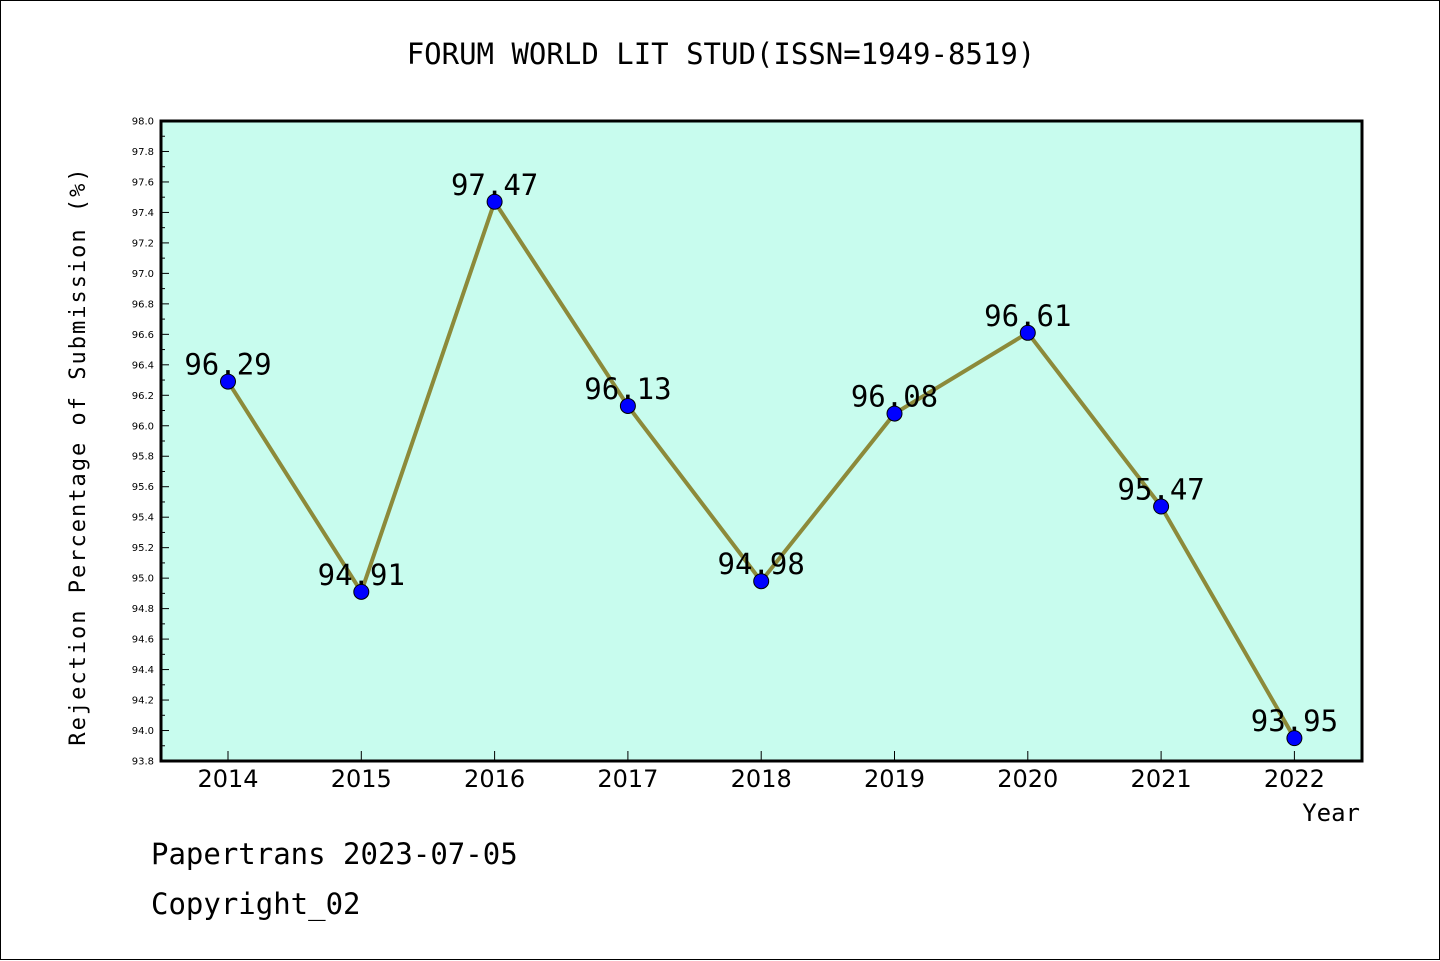 The width and height of the screenshot is (1440, 961). I want to click on y-tick-label: 93.8, so click(143, 762).